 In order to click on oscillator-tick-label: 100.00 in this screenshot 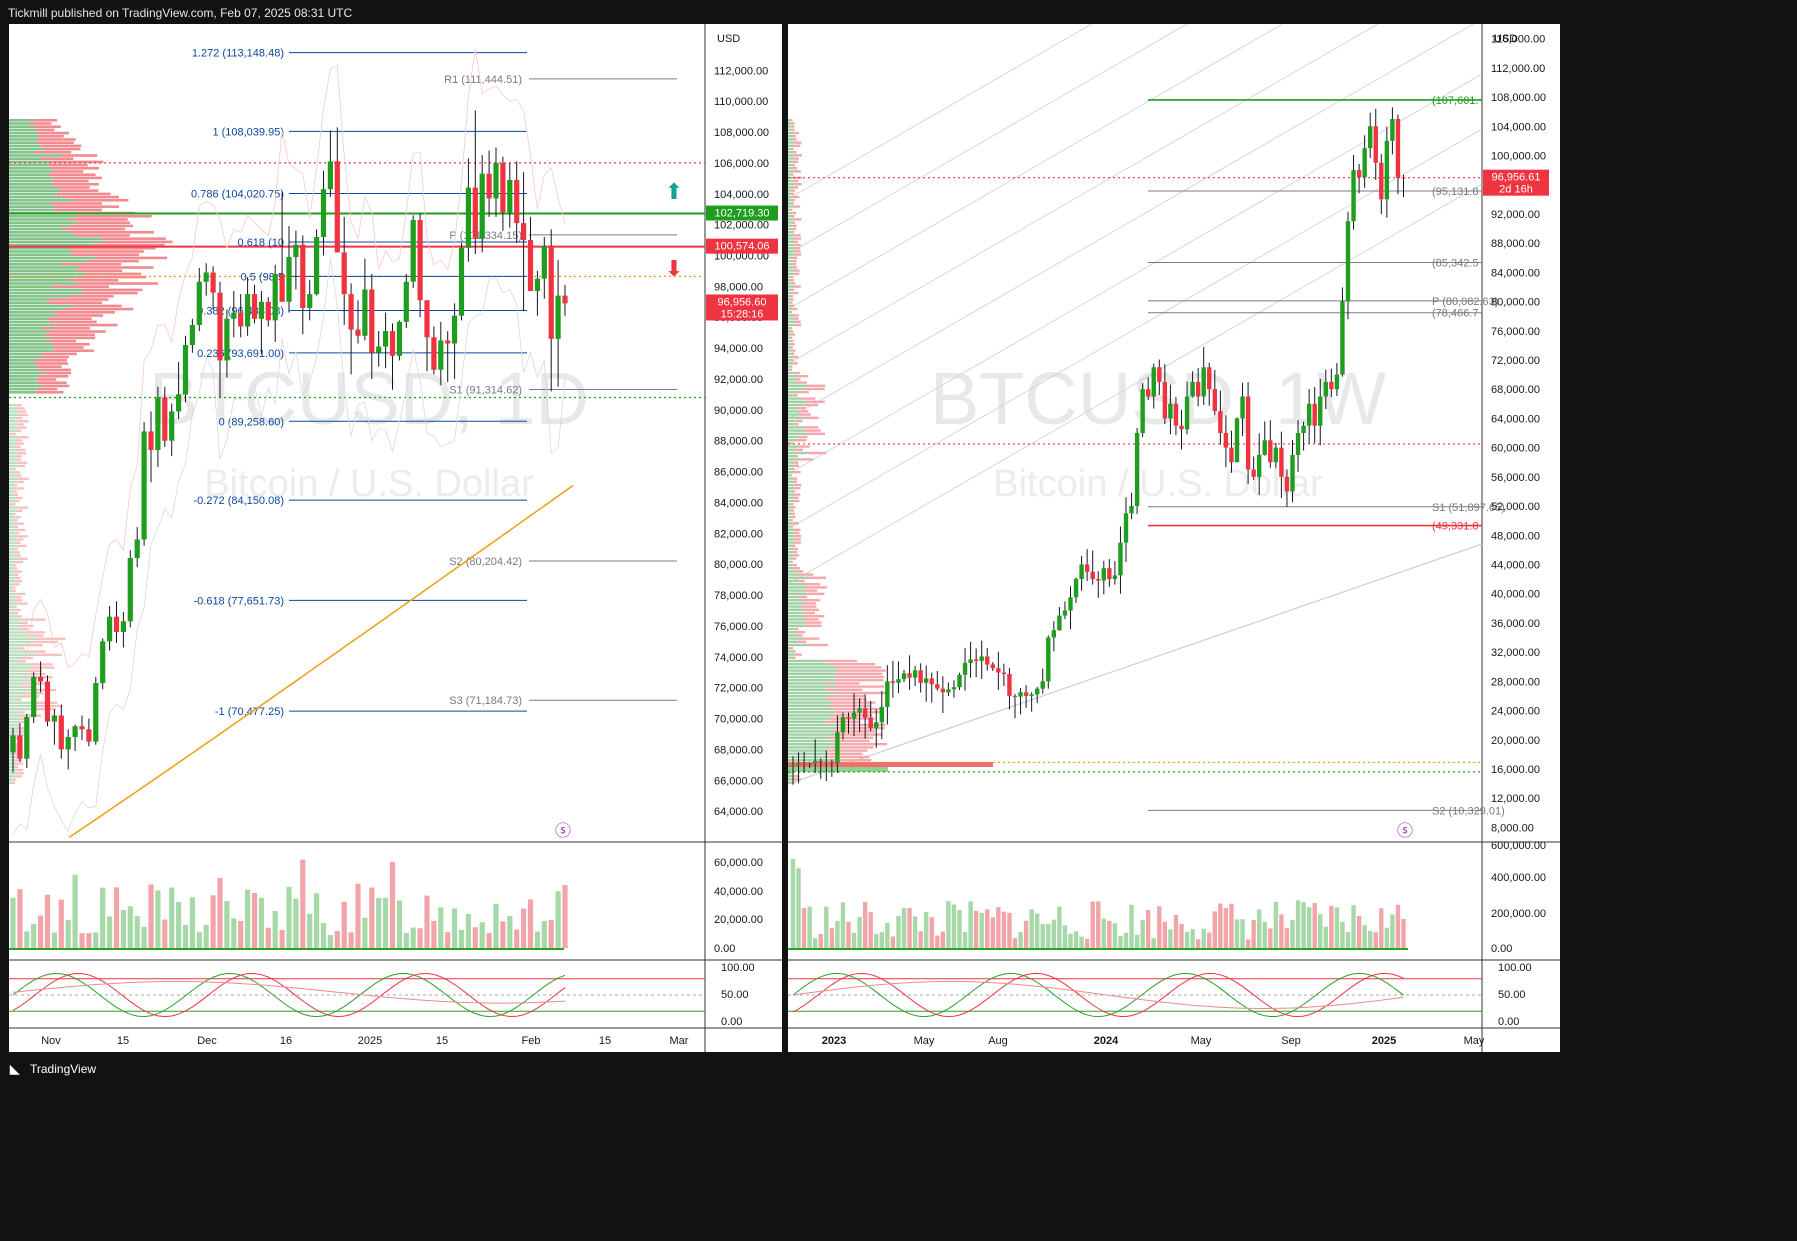, I will do `click(1515, 968)`.